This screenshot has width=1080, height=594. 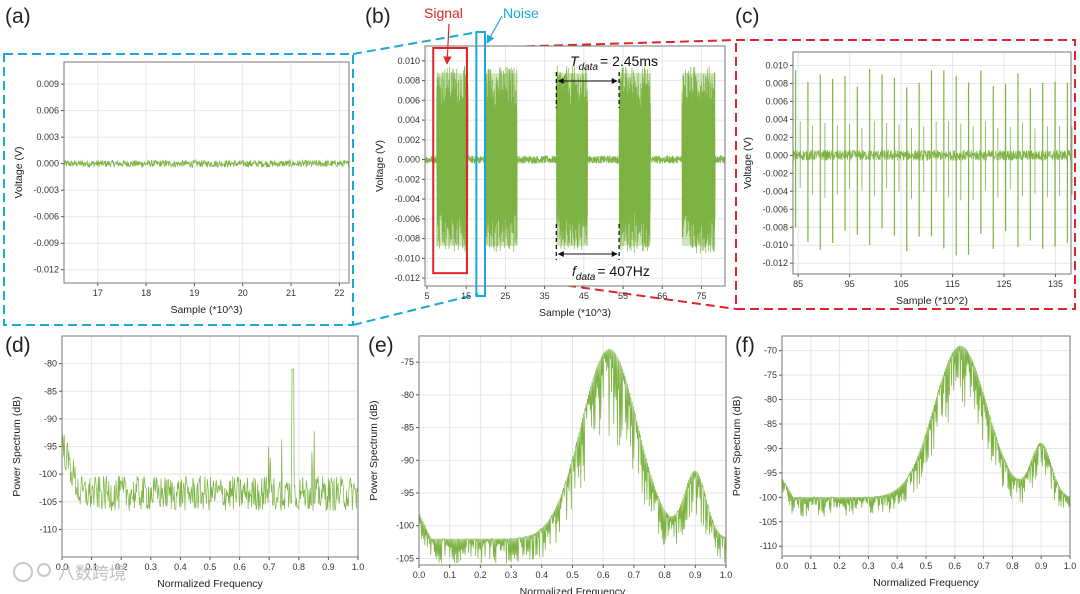 What do you see at coordinates (146, 293) in the screenshot?
I see `x-tick-label: 18` at bounding box center [146, 293].